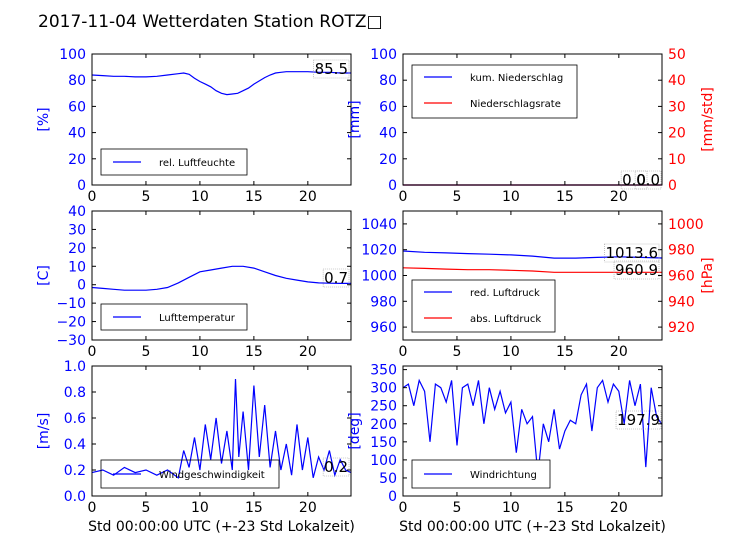 The height and width of the screenshot is (552, 736). I want to click on current-value-label: 85.5, so click(331, 69).